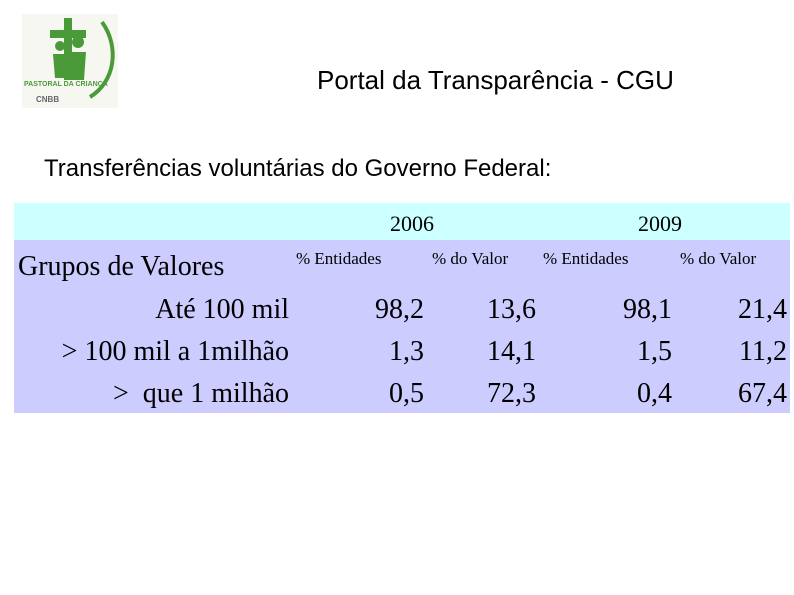 The image size is (794, 595). What do you see at coordinates (763, 351) in the screenshot?
I see `cell: 11,2` at bounding box center [763, 351].